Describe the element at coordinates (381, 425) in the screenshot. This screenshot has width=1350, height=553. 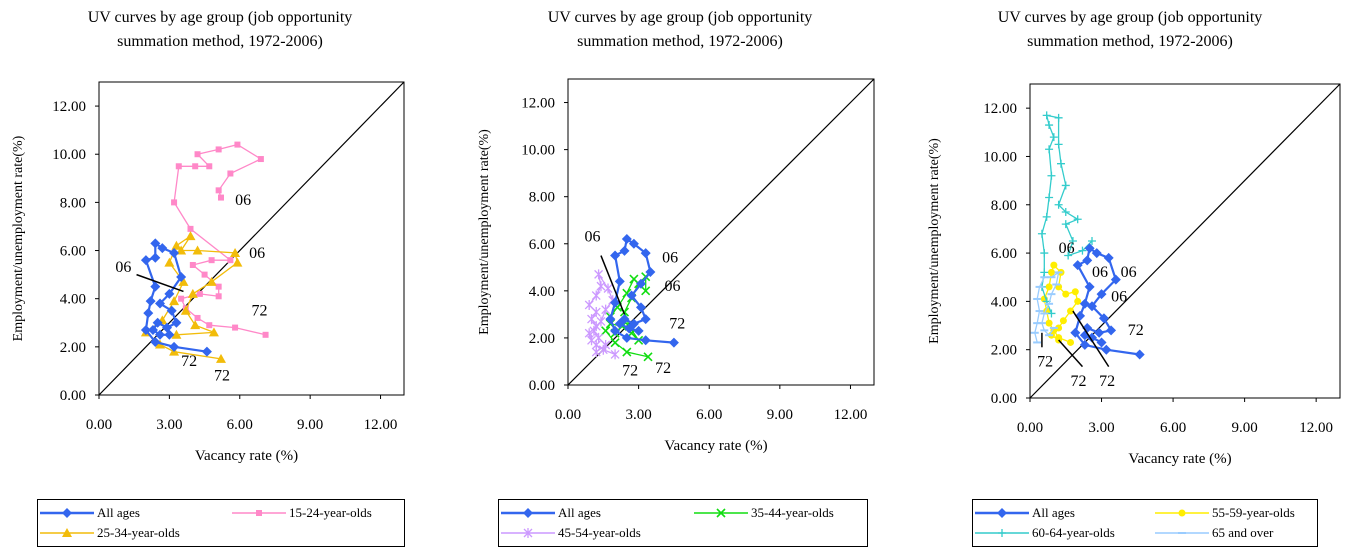
I see `x-tick-label: 12.00` at that location.